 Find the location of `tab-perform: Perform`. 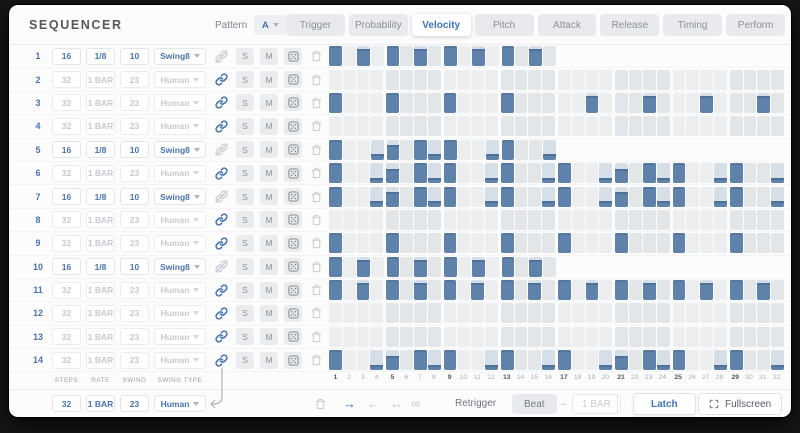

tab-perform: Perform is located at coordinates (755, 25).